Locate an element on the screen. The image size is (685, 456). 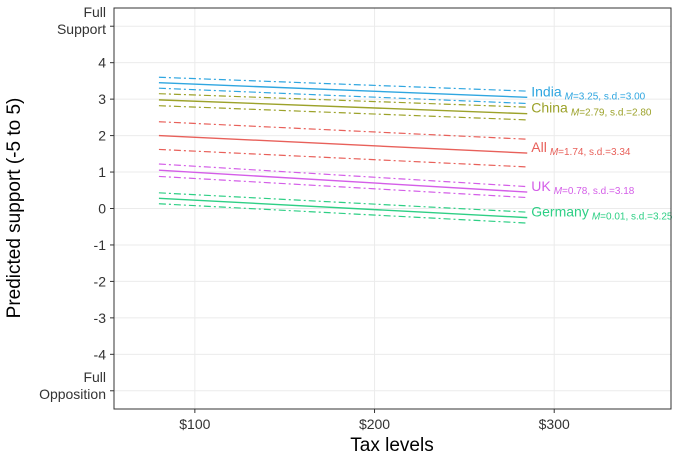
series-label: All M=1.74, s.d.=3.34 is located at coordinates (581, 148).